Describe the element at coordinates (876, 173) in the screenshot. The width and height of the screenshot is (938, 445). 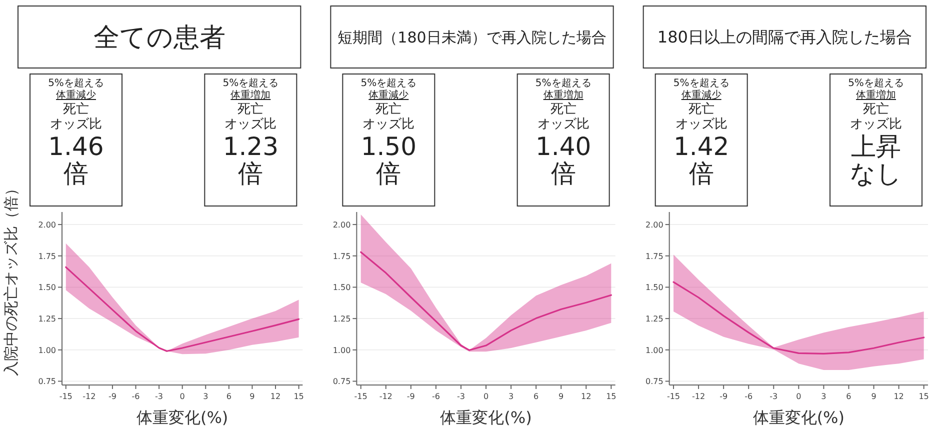
I see `text: なし` at that location.